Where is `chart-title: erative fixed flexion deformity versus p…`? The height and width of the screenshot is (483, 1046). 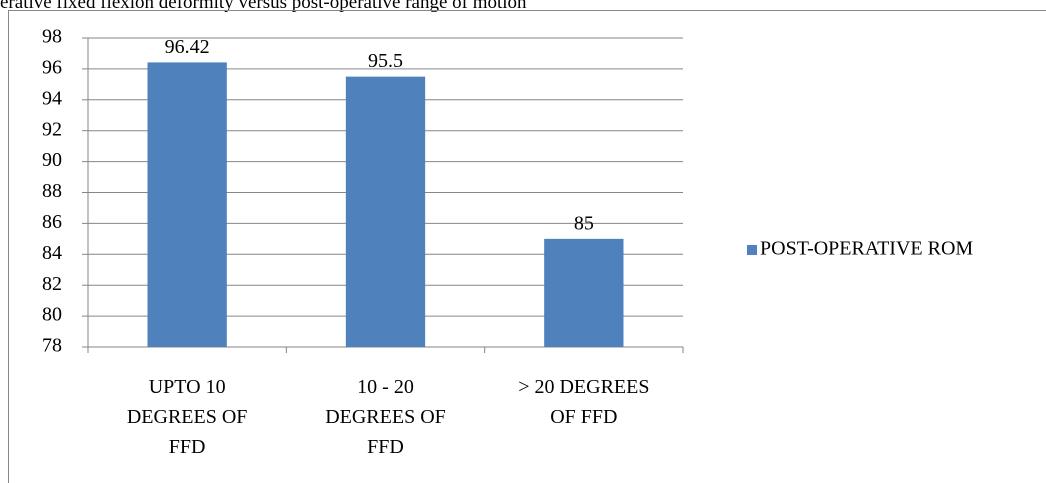
chart-title: erative fixed flexion deformity versus p… is located at coordinates (263, 6).